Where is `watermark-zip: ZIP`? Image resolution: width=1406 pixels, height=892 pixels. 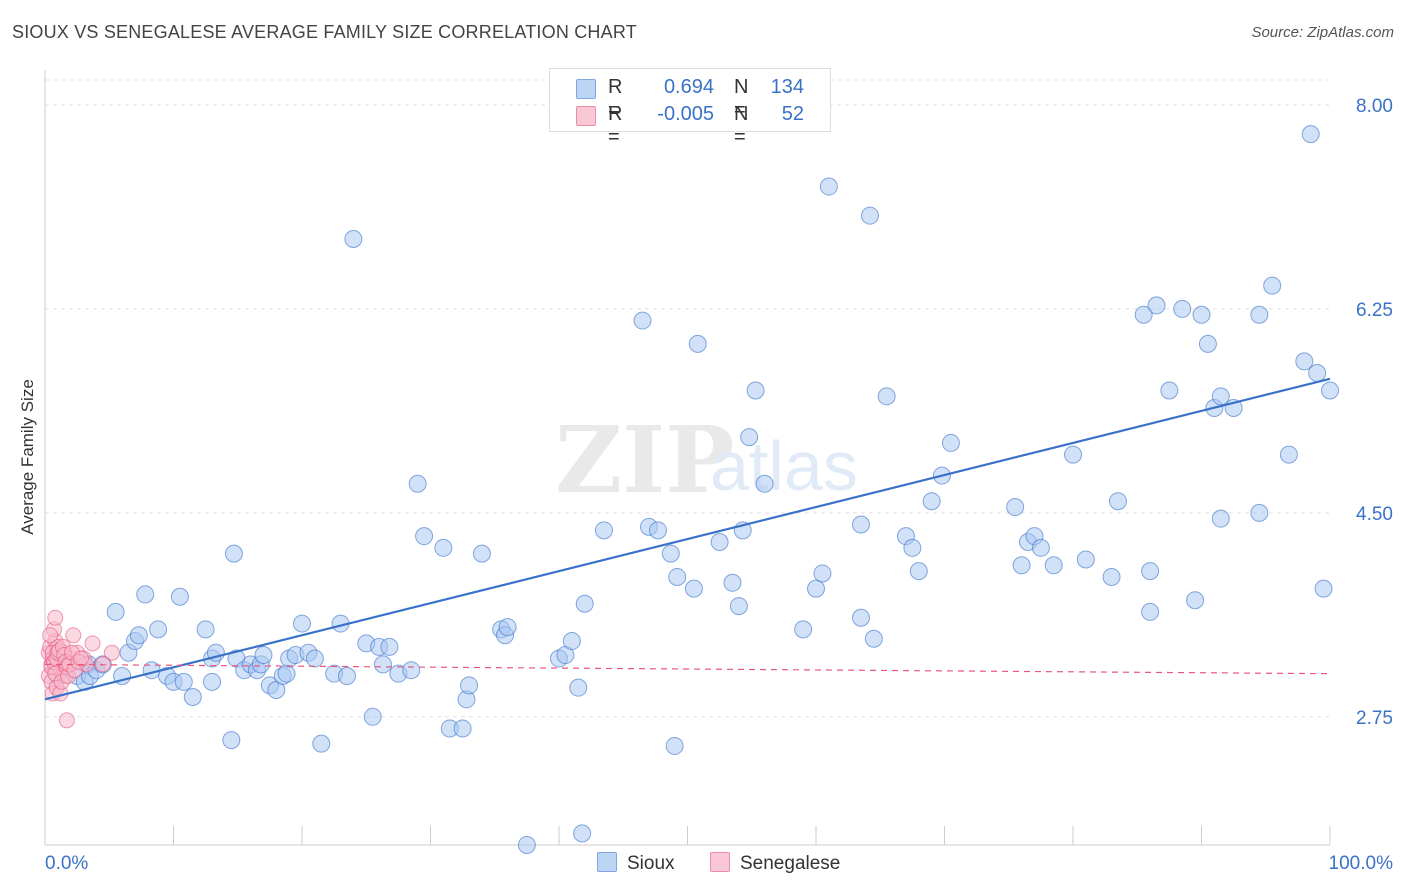 watermark-zip: ZIP is located at coordinates (644, 460).